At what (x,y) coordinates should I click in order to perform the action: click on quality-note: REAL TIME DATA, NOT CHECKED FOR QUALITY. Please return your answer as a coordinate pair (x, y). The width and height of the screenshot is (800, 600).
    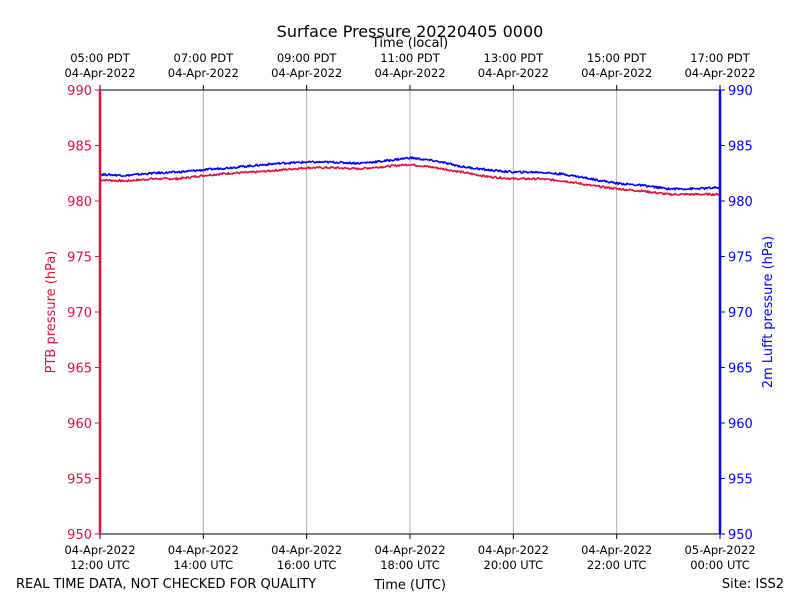
    Looking at the image, I should click on (166, 584).